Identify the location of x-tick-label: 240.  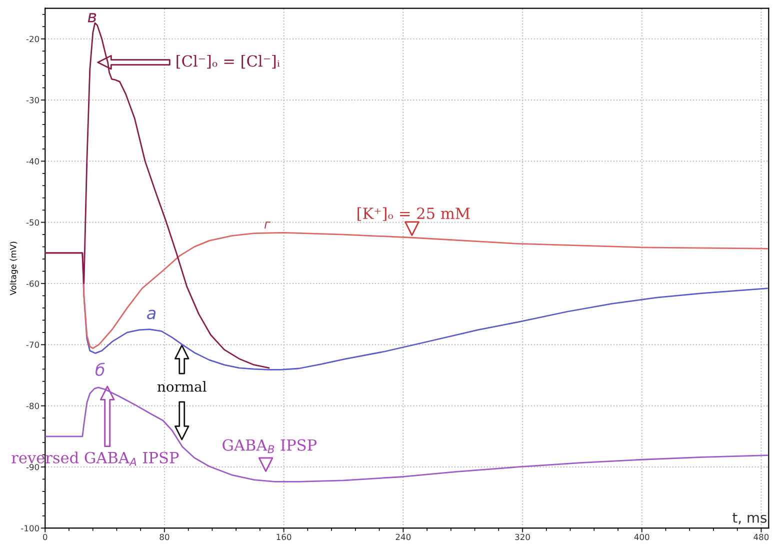
(403, 537).